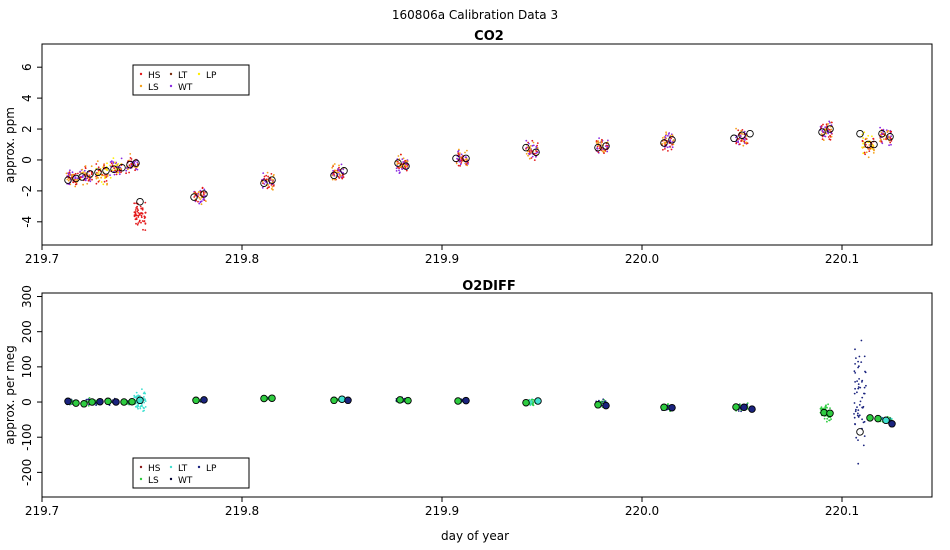  Describe the element at coordinates (489, 36) in the screenshot. I see `chart-title: CO2` at that location.